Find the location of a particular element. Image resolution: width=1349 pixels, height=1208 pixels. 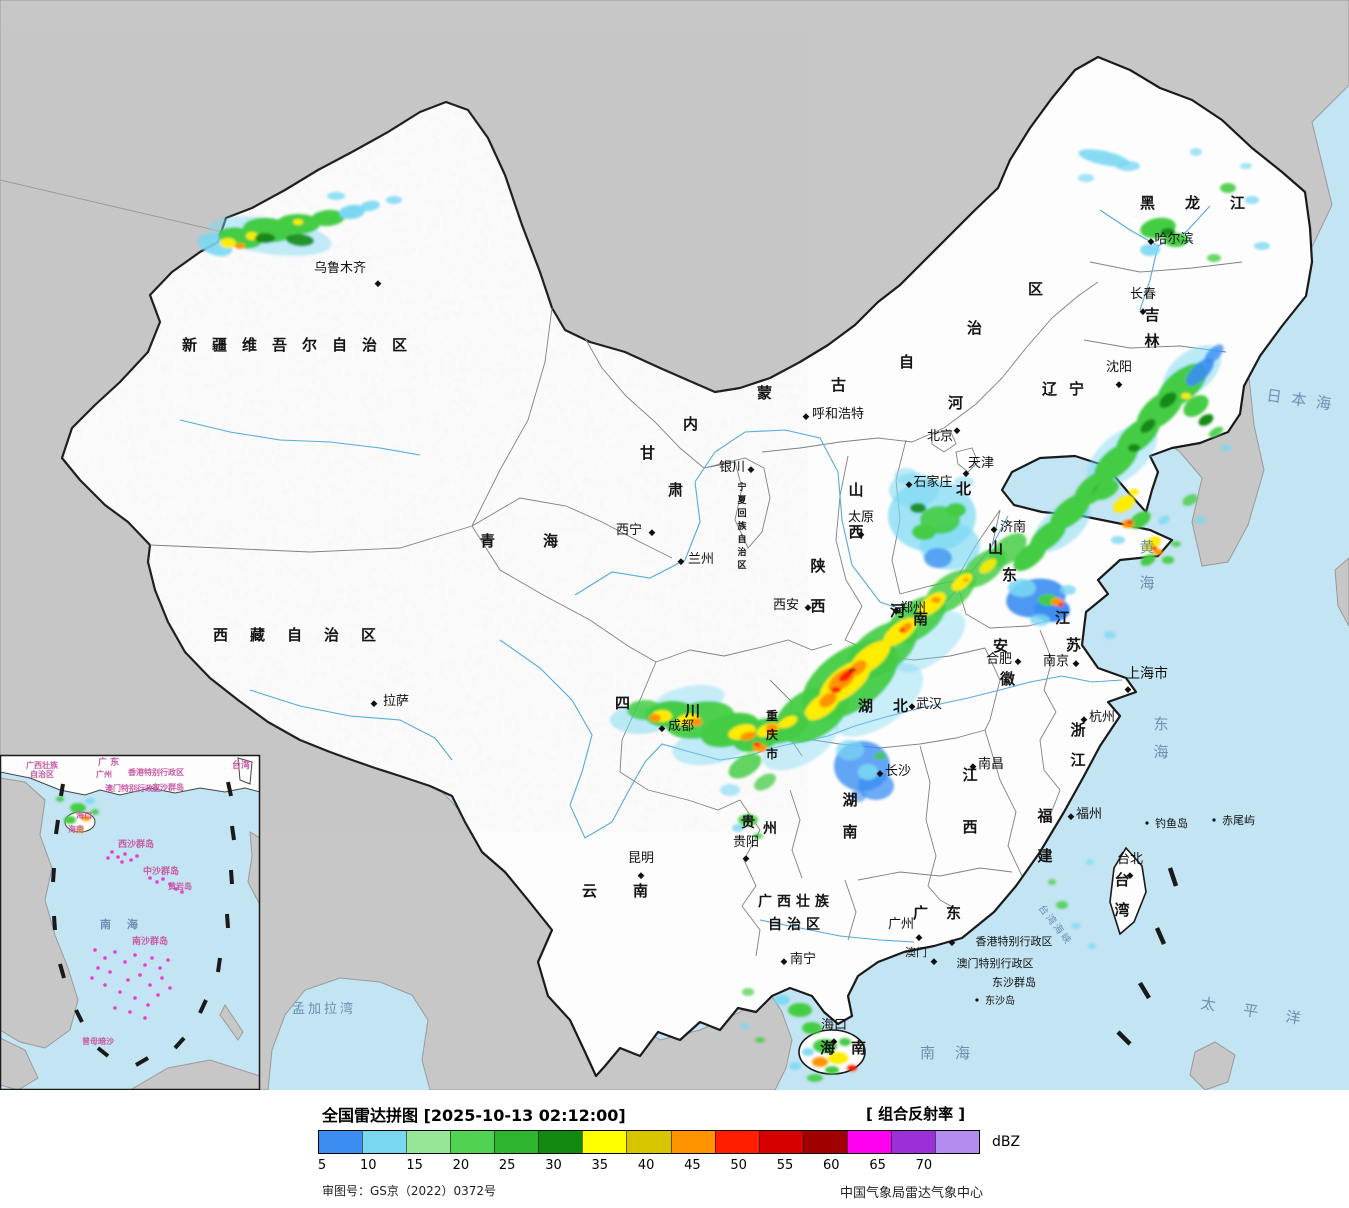

province-label: 西藏自治区 is located at coordinates (305, 635).